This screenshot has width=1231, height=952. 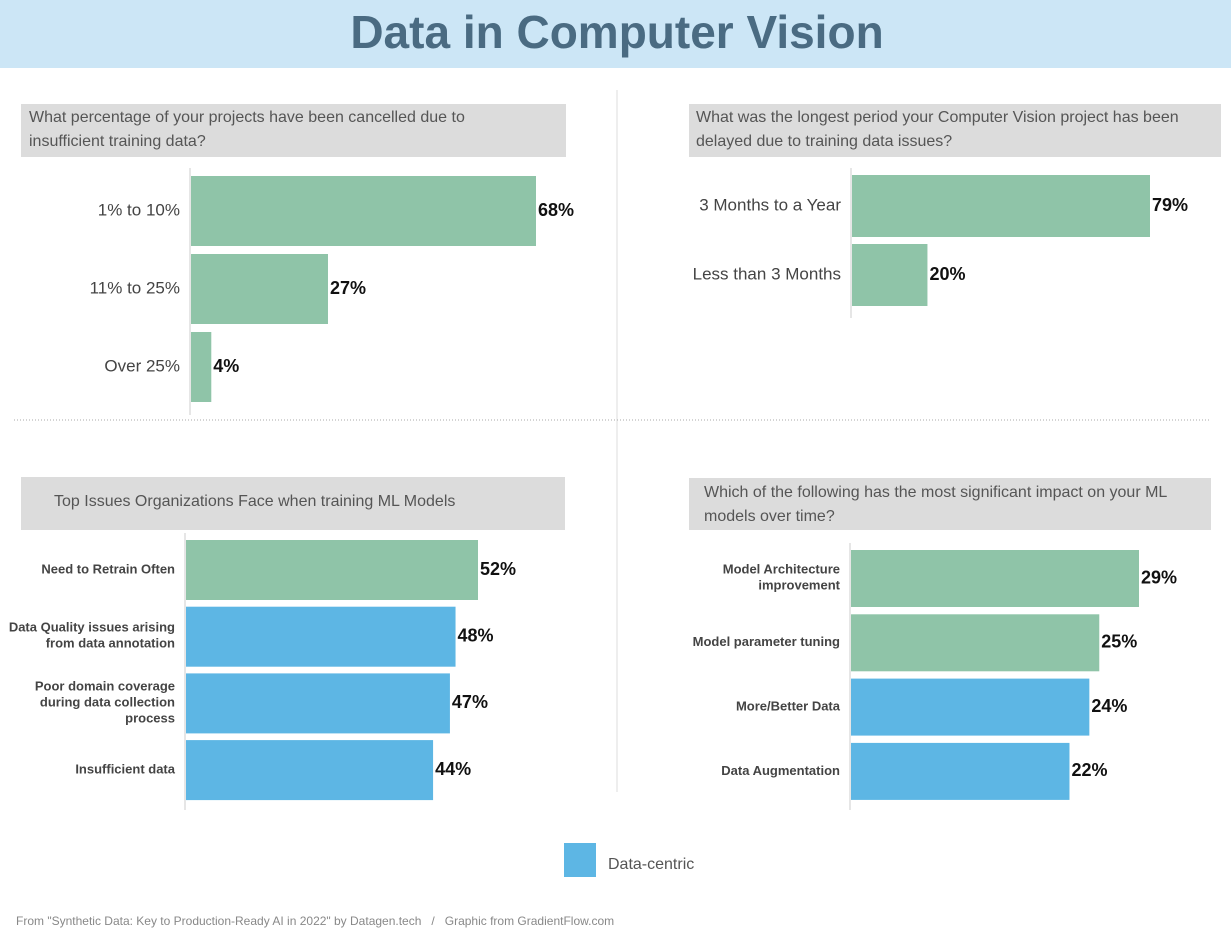 What do you see at coordinates (348, 288) in the screenshot?
I see `value-label: 27%` at bounding box center [348, 288].